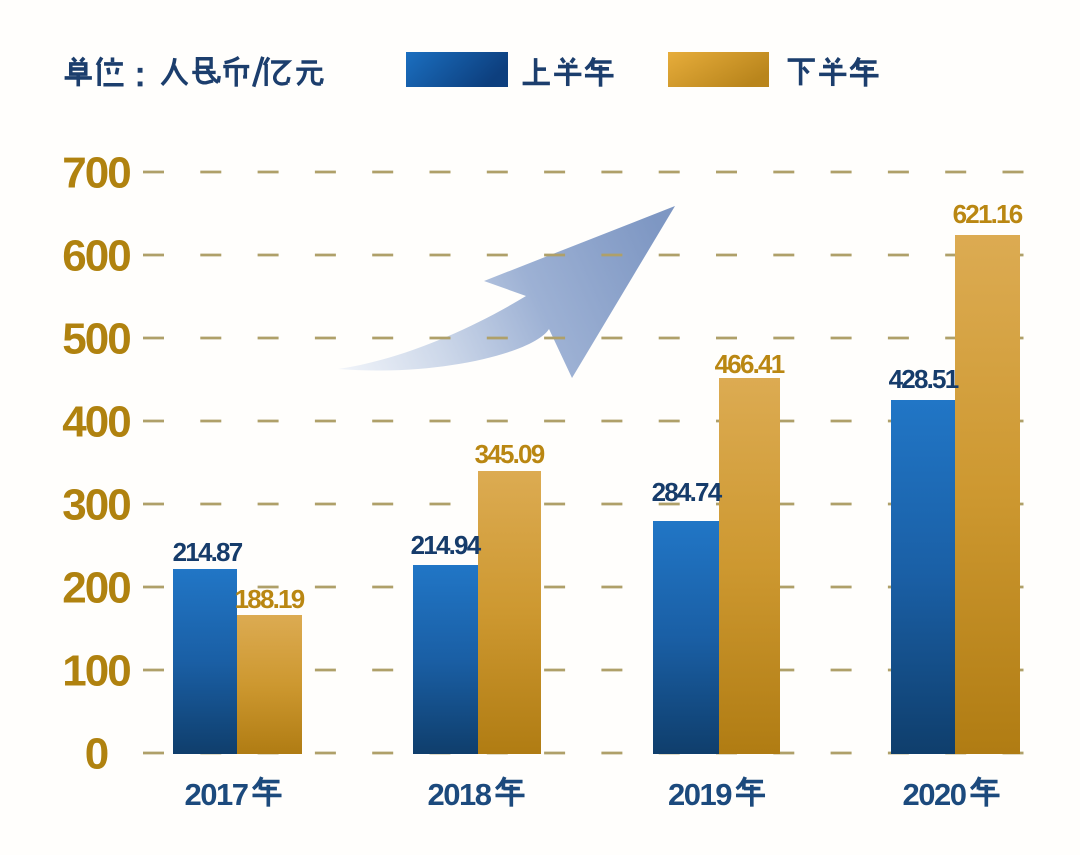  I want to click on svg-text: 466.41, so click(750, 364).